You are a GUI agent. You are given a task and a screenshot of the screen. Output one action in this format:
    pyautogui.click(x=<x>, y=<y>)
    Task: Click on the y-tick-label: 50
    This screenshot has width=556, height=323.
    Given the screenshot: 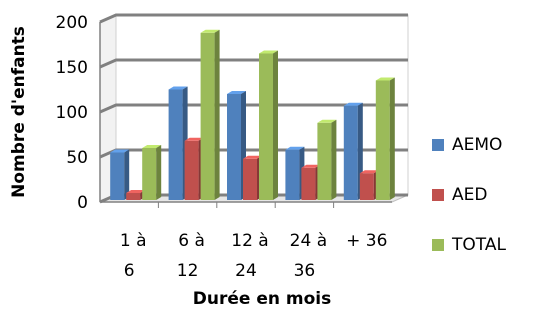 What is the action you would take?
    pyautogui.click(x=77, y=158)
    